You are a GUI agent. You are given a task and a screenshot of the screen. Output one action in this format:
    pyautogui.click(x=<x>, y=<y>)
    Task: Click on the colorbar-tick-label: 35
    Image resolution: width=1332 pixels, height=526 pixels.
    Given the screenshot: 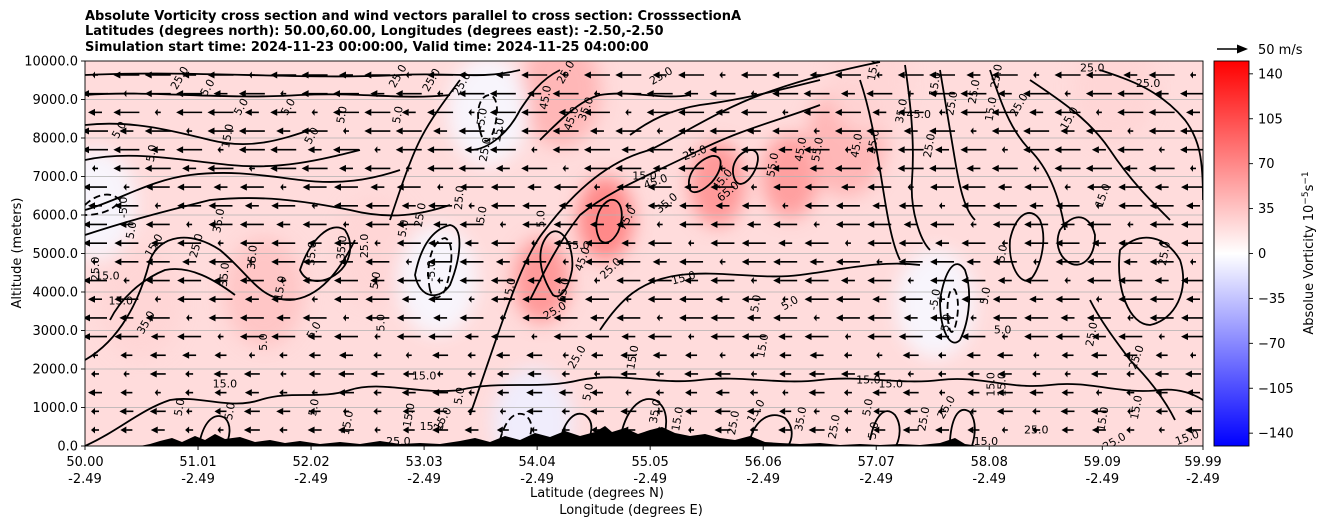 What is the action you would take?
    pyautogui.click(x=1266, y=209)
    